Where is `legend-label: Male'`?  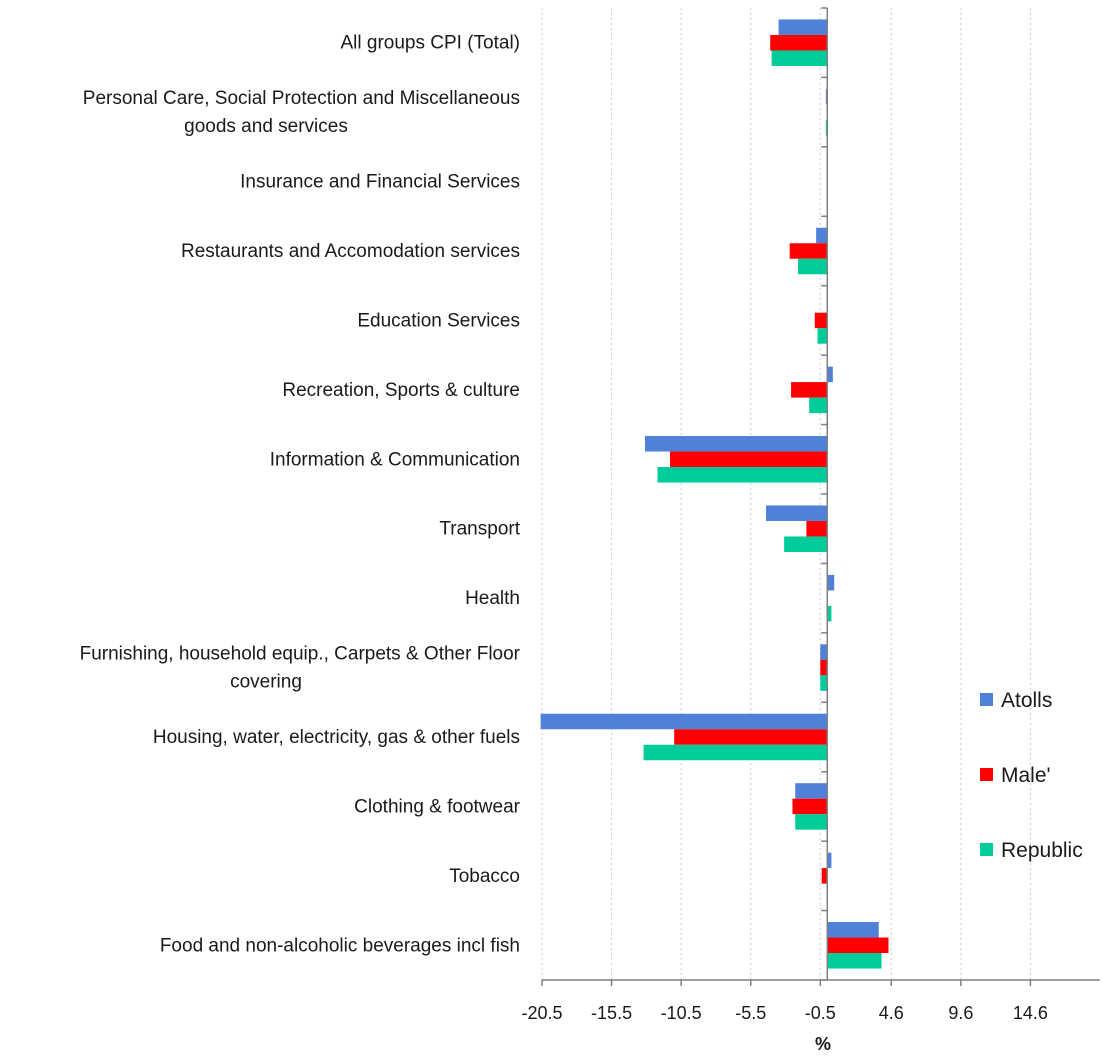 legend-label: Male' is located at coordinates (1026, 775).